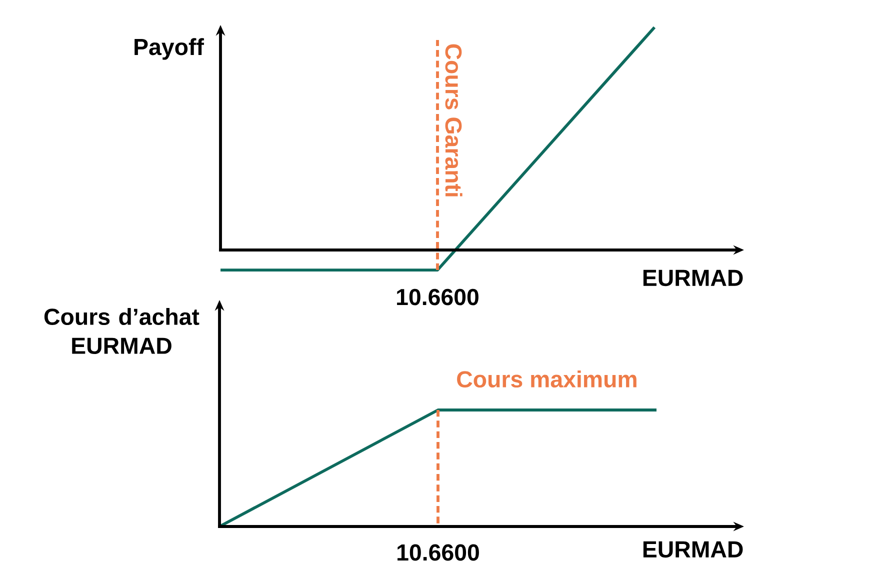  What do you see at coordinates (453, 120) in the screenshot?
I see `text: Cours Garanti` at bounding box center [453, 120].